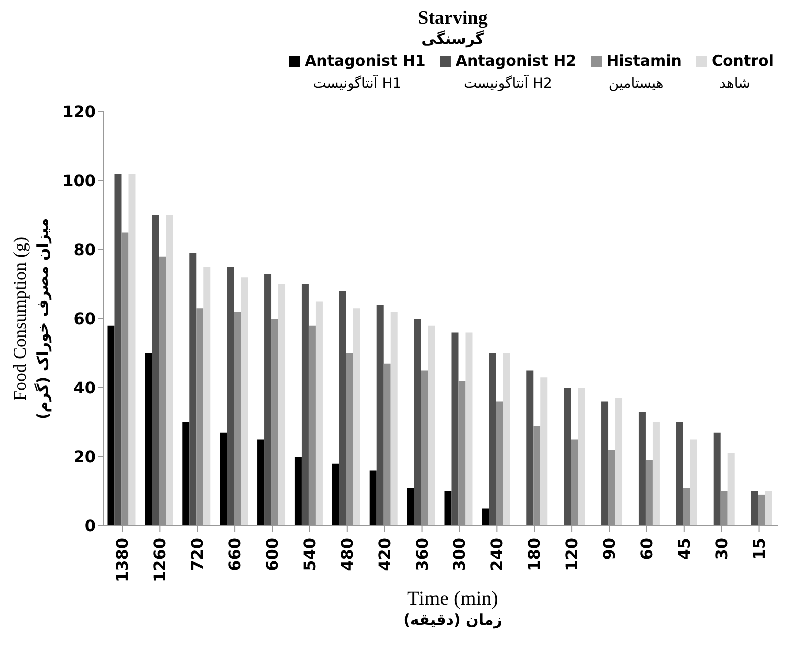 Image resolution: width=798 pixels, height=668 pixels. I want to click on x-tick-label: 1260, so click(160, 560).